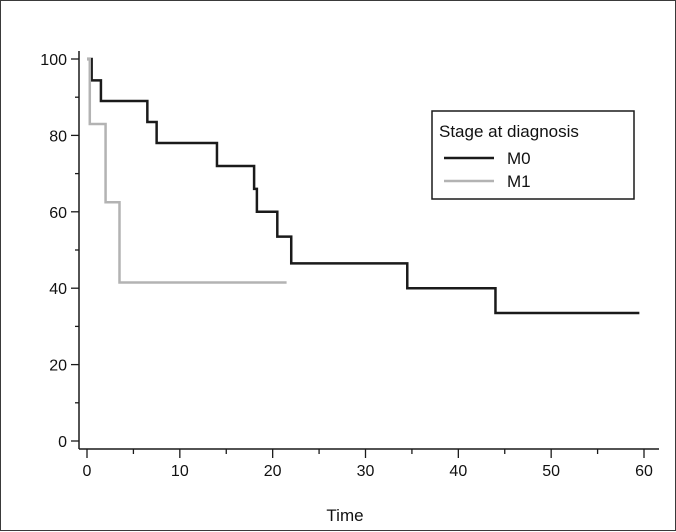 The height and width of the screenshot is (532, 676). What do you see at coordinates (458, 471) in the screenshot?
I see `x-tick-label: 40` at bounding box center [458, 471].